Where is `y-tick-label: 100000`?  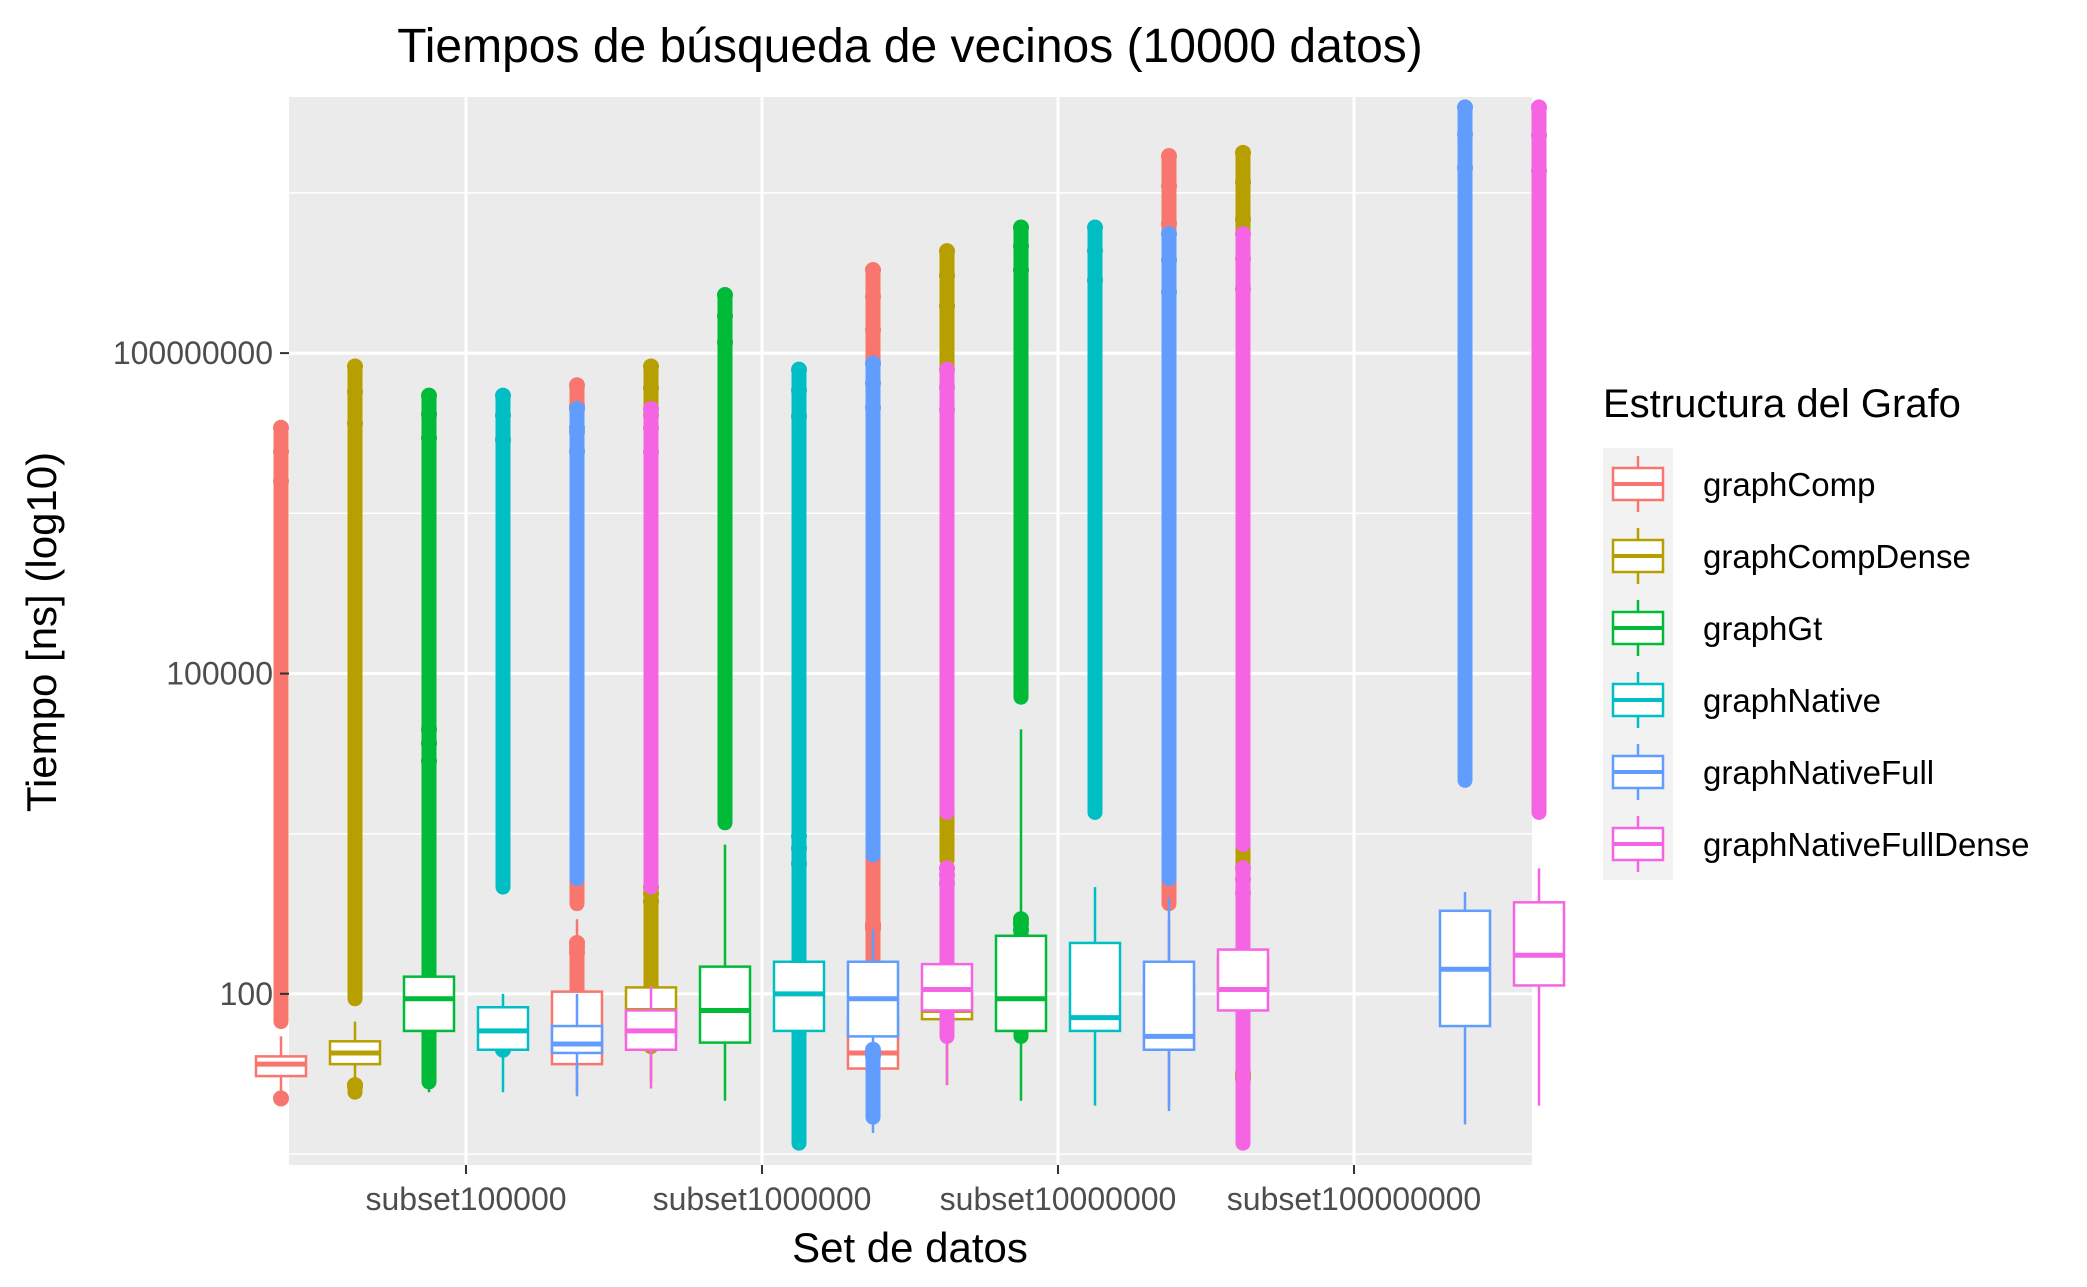 y-tick-label: 100000 is located at coordinates (219, 674).